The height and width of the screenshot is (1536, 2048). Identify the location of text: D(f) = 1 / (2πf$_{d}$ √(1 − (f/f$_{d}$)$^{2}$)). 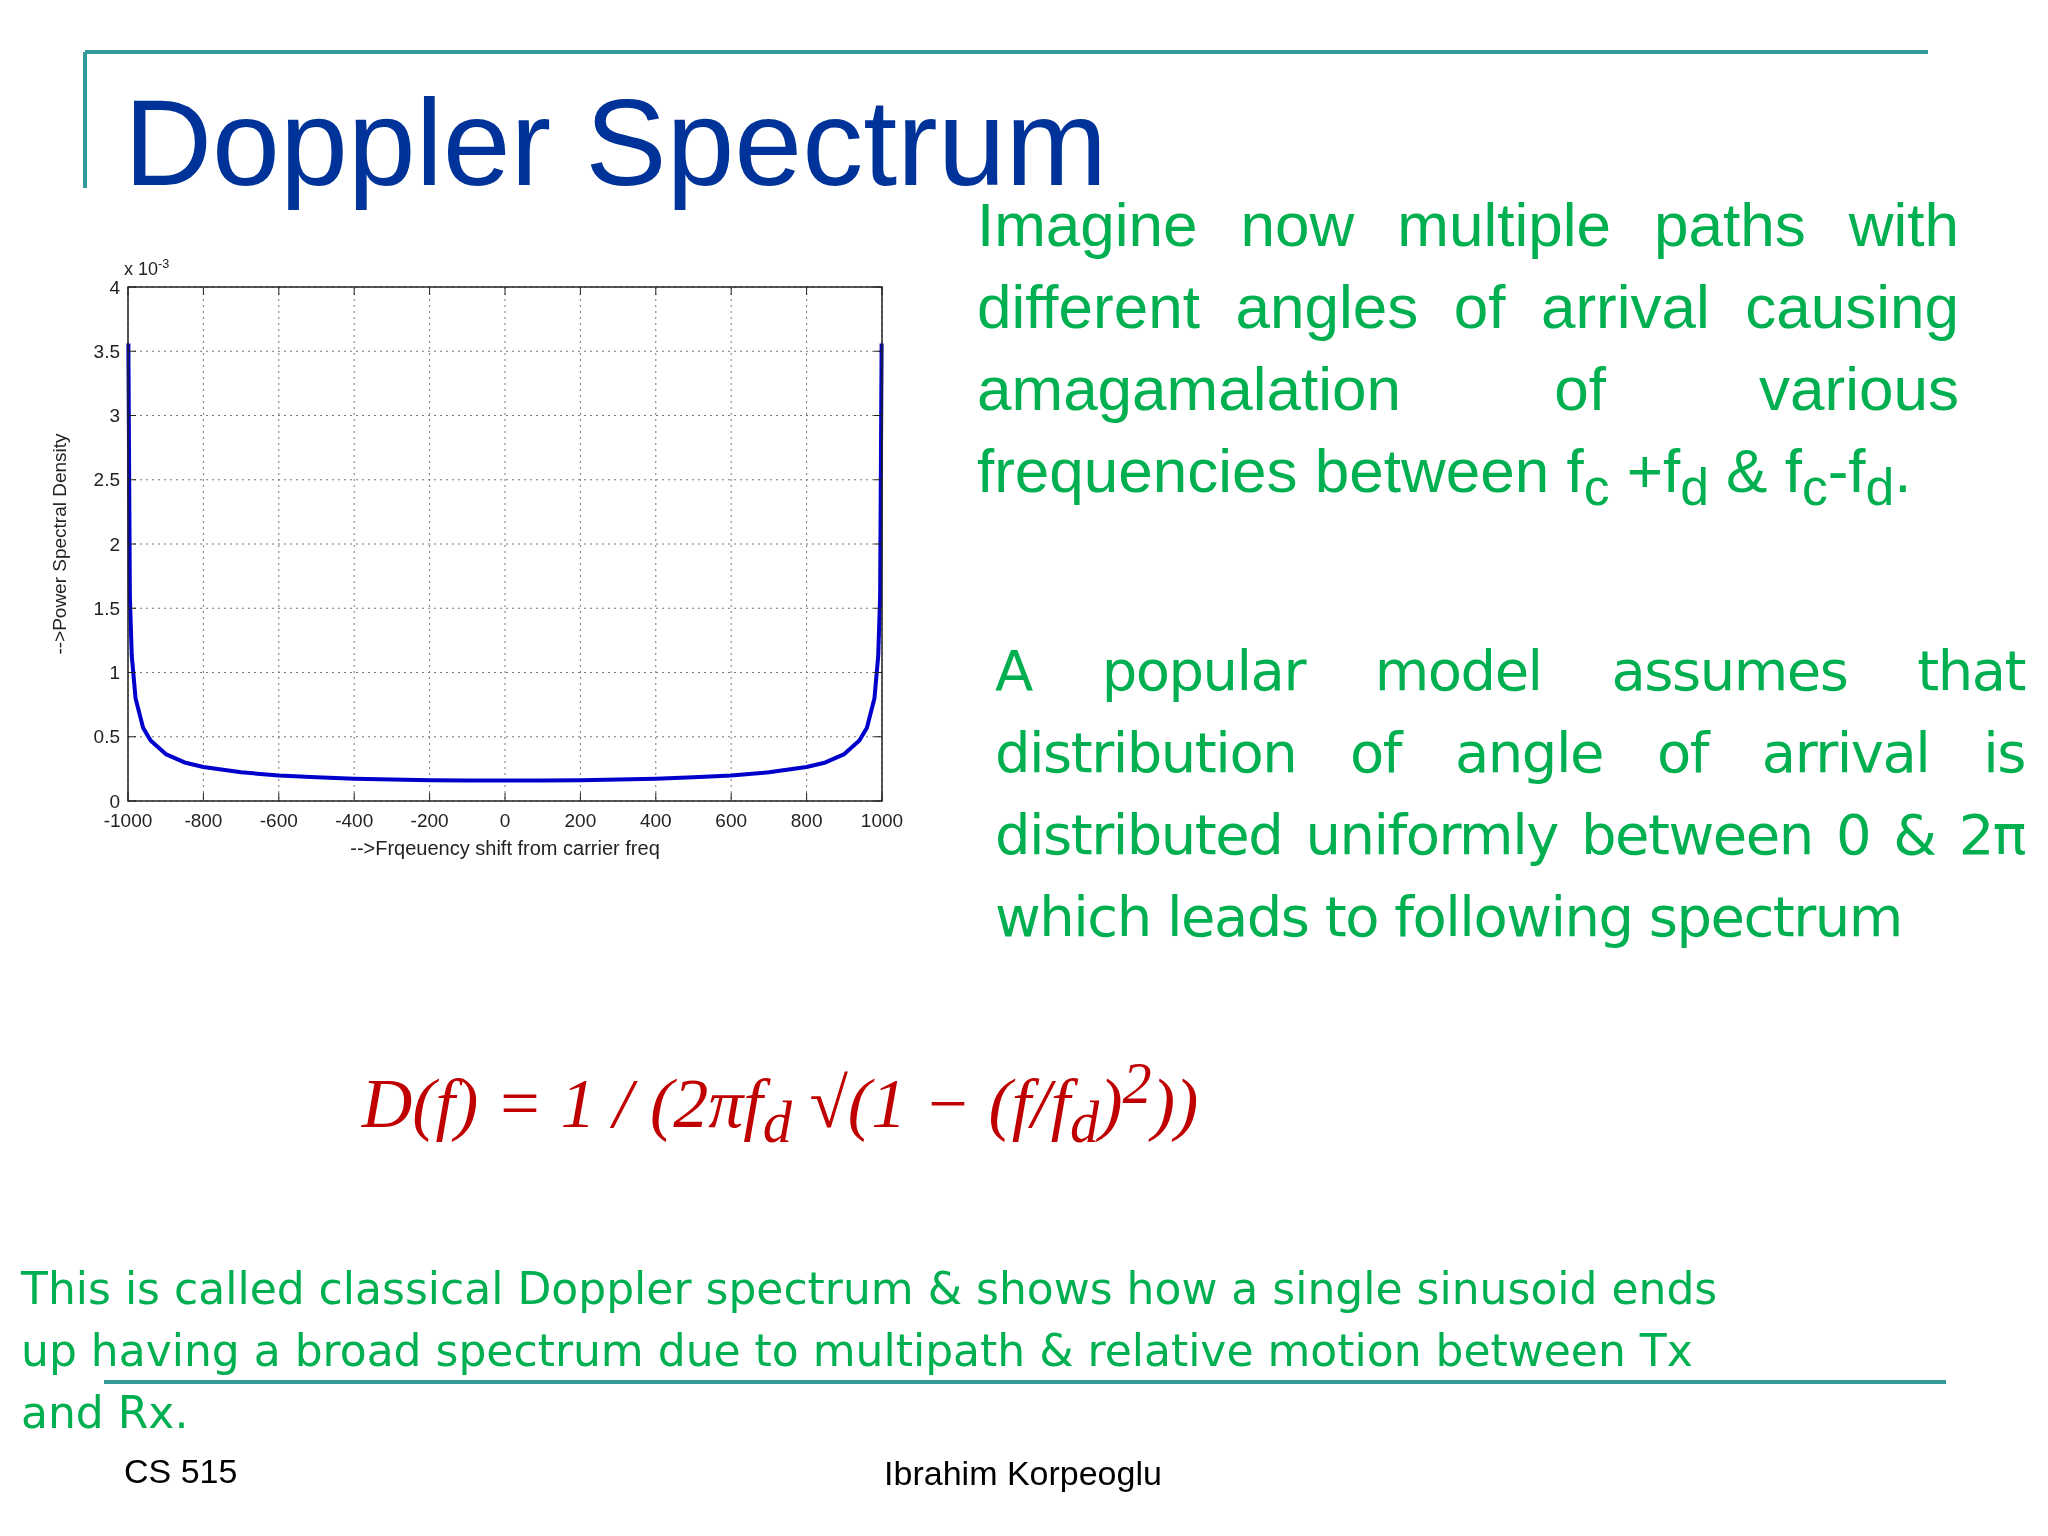
(780, 1103).